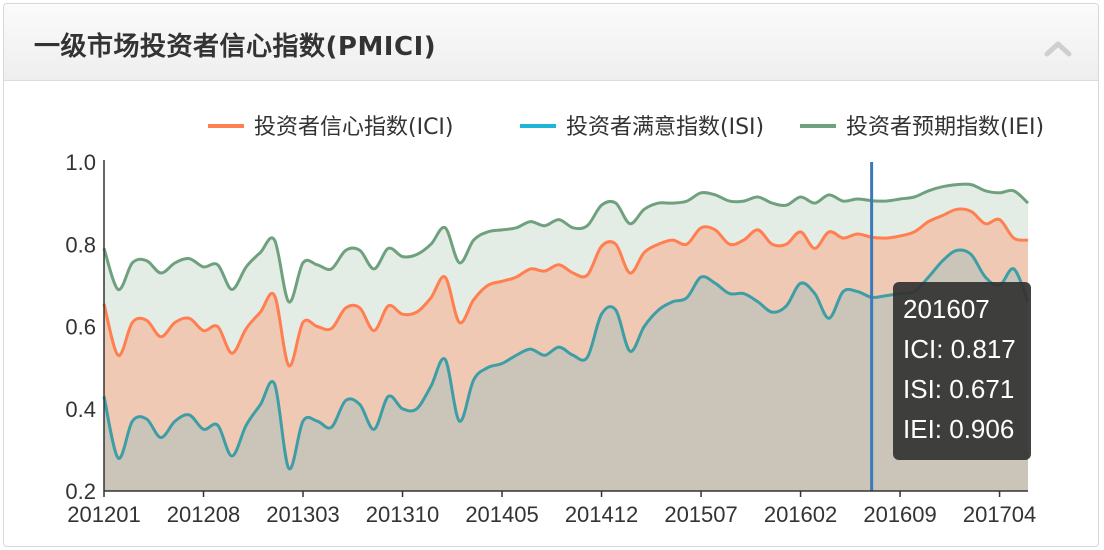  What do you see at coordinates (967, 354) in the screenshot?
I see `tooltip-ici: ICI: 0.817` at bounding box center [967, 354].